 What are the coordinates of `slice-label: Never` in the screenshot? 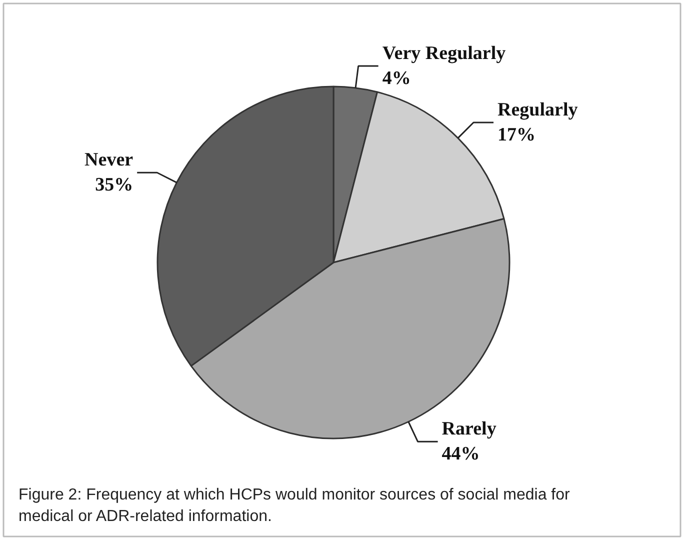 It's located at (109, 160).